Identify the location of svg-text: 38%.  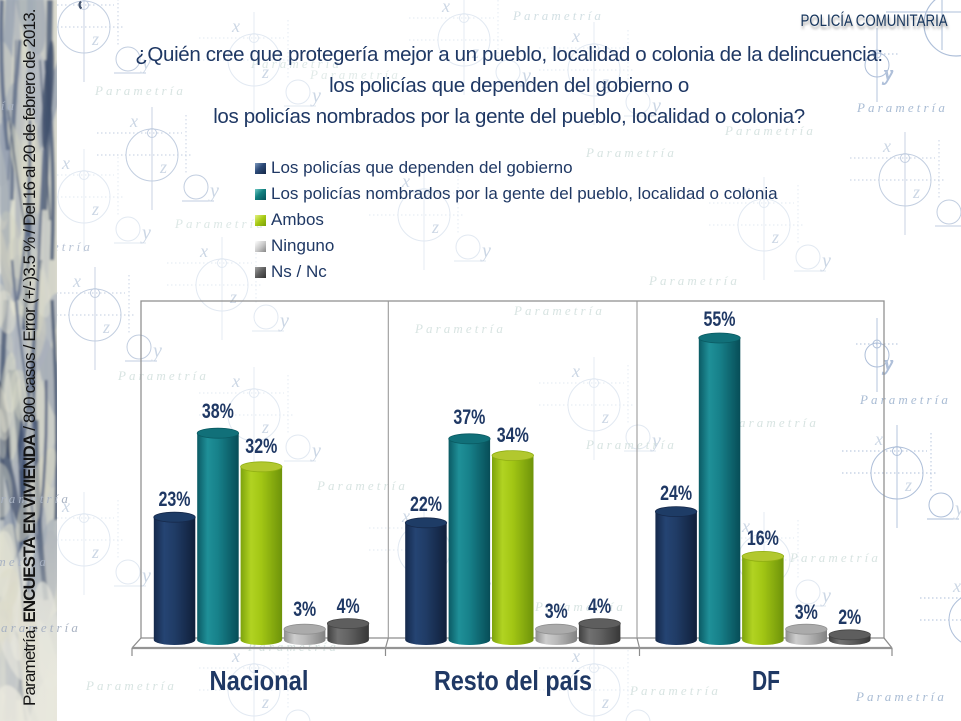
(218, 411).